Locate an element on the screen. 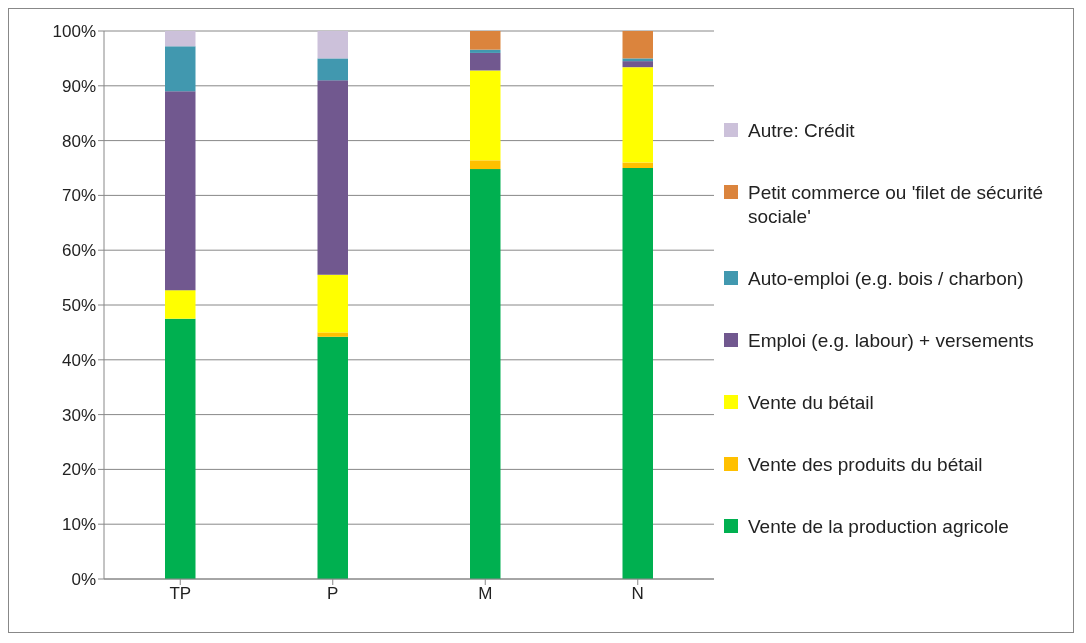 Image resolution: width=1086 pixels, height=643 pixels. y-tick-label: 70% is located at coordinates (78, 196).